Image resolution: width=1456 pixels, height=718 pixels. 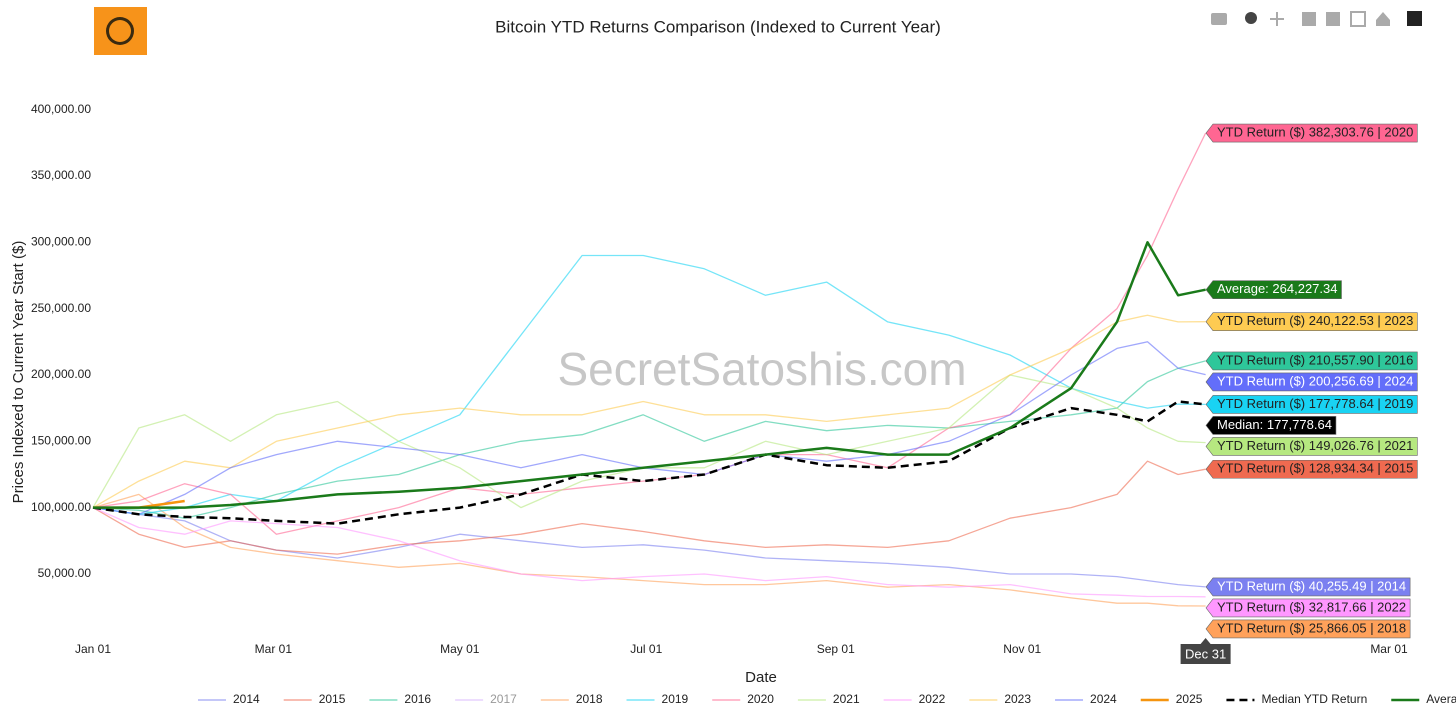 I want to click on legend-item: Average YTD Return, so click(x=1423, y=699).